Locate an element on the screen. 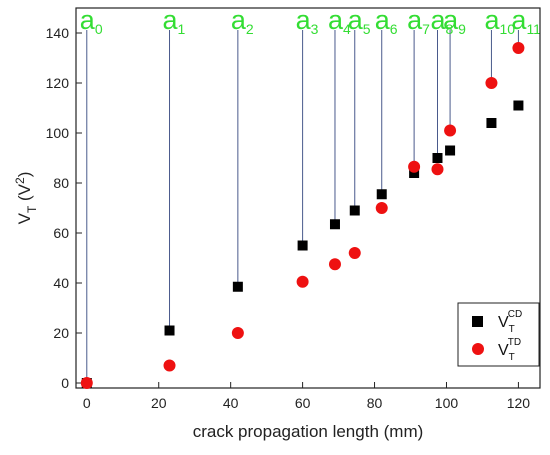 Image resolution: width=550 pixels, height=455 pixels. x-tick-label: 40 is located at coordinates (231, 403).